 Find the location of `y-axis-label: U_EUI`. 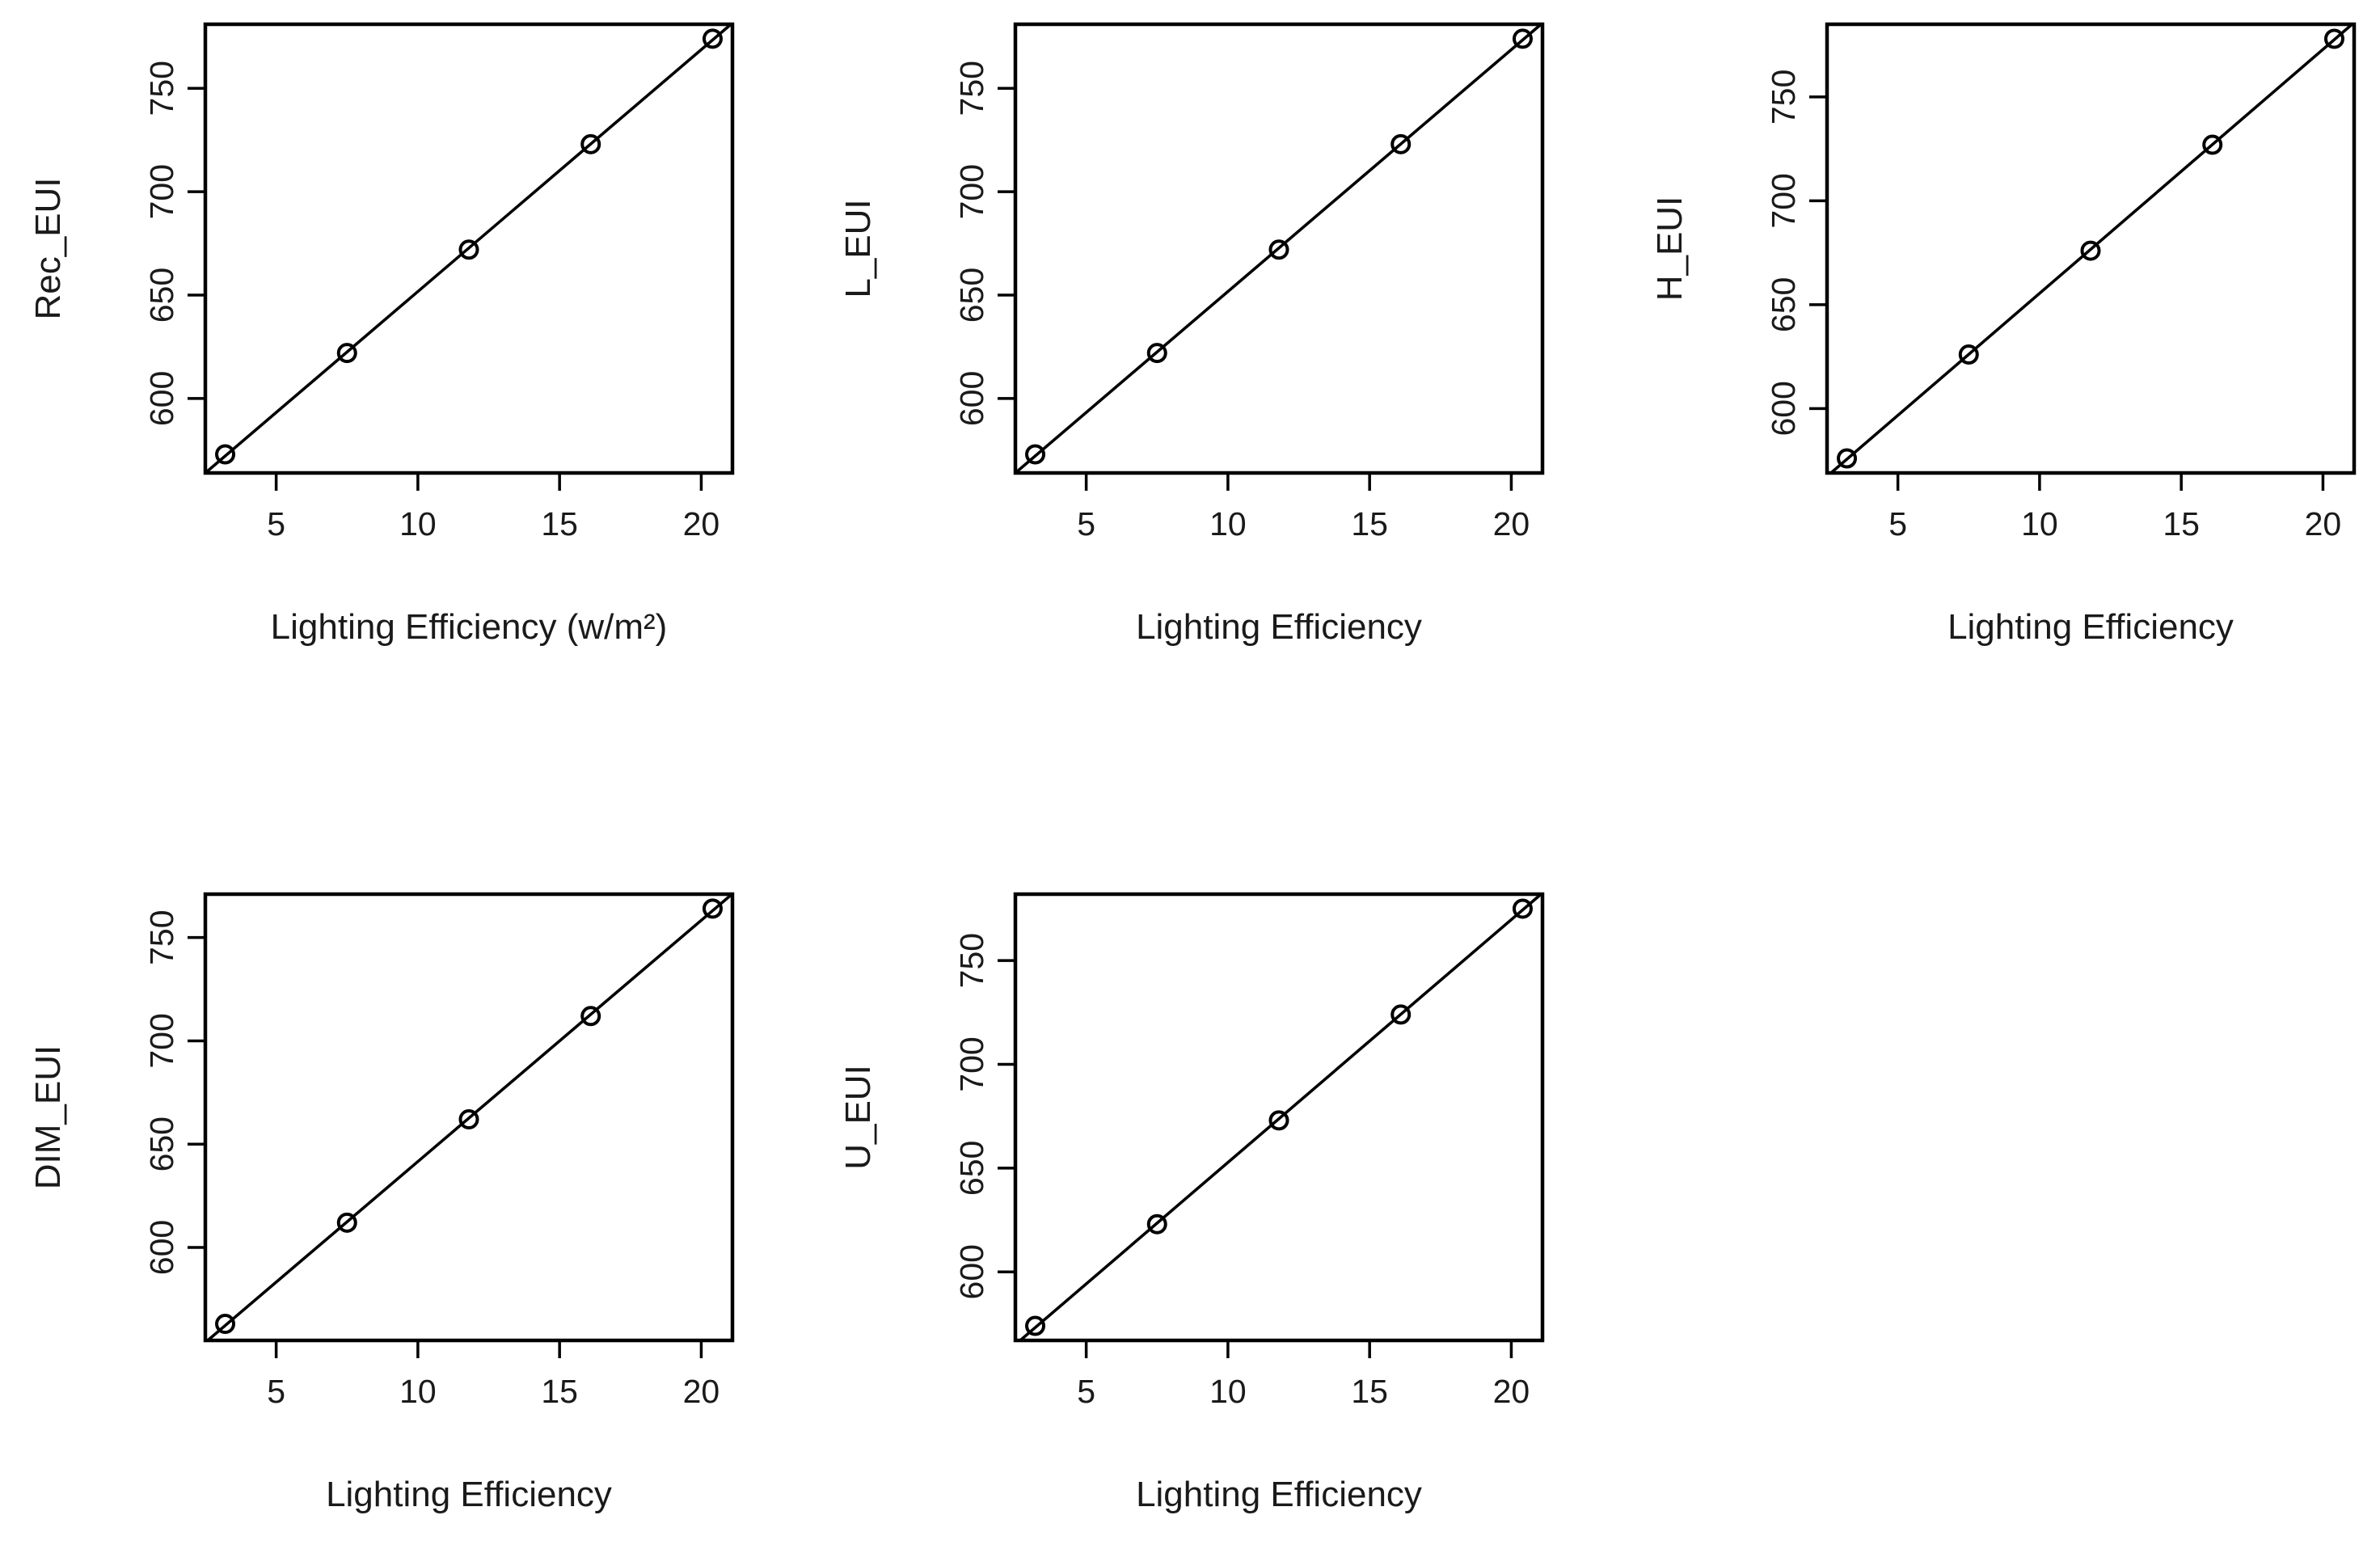

y-axis-label: U_EUI is located at coordinates (858, 1117).